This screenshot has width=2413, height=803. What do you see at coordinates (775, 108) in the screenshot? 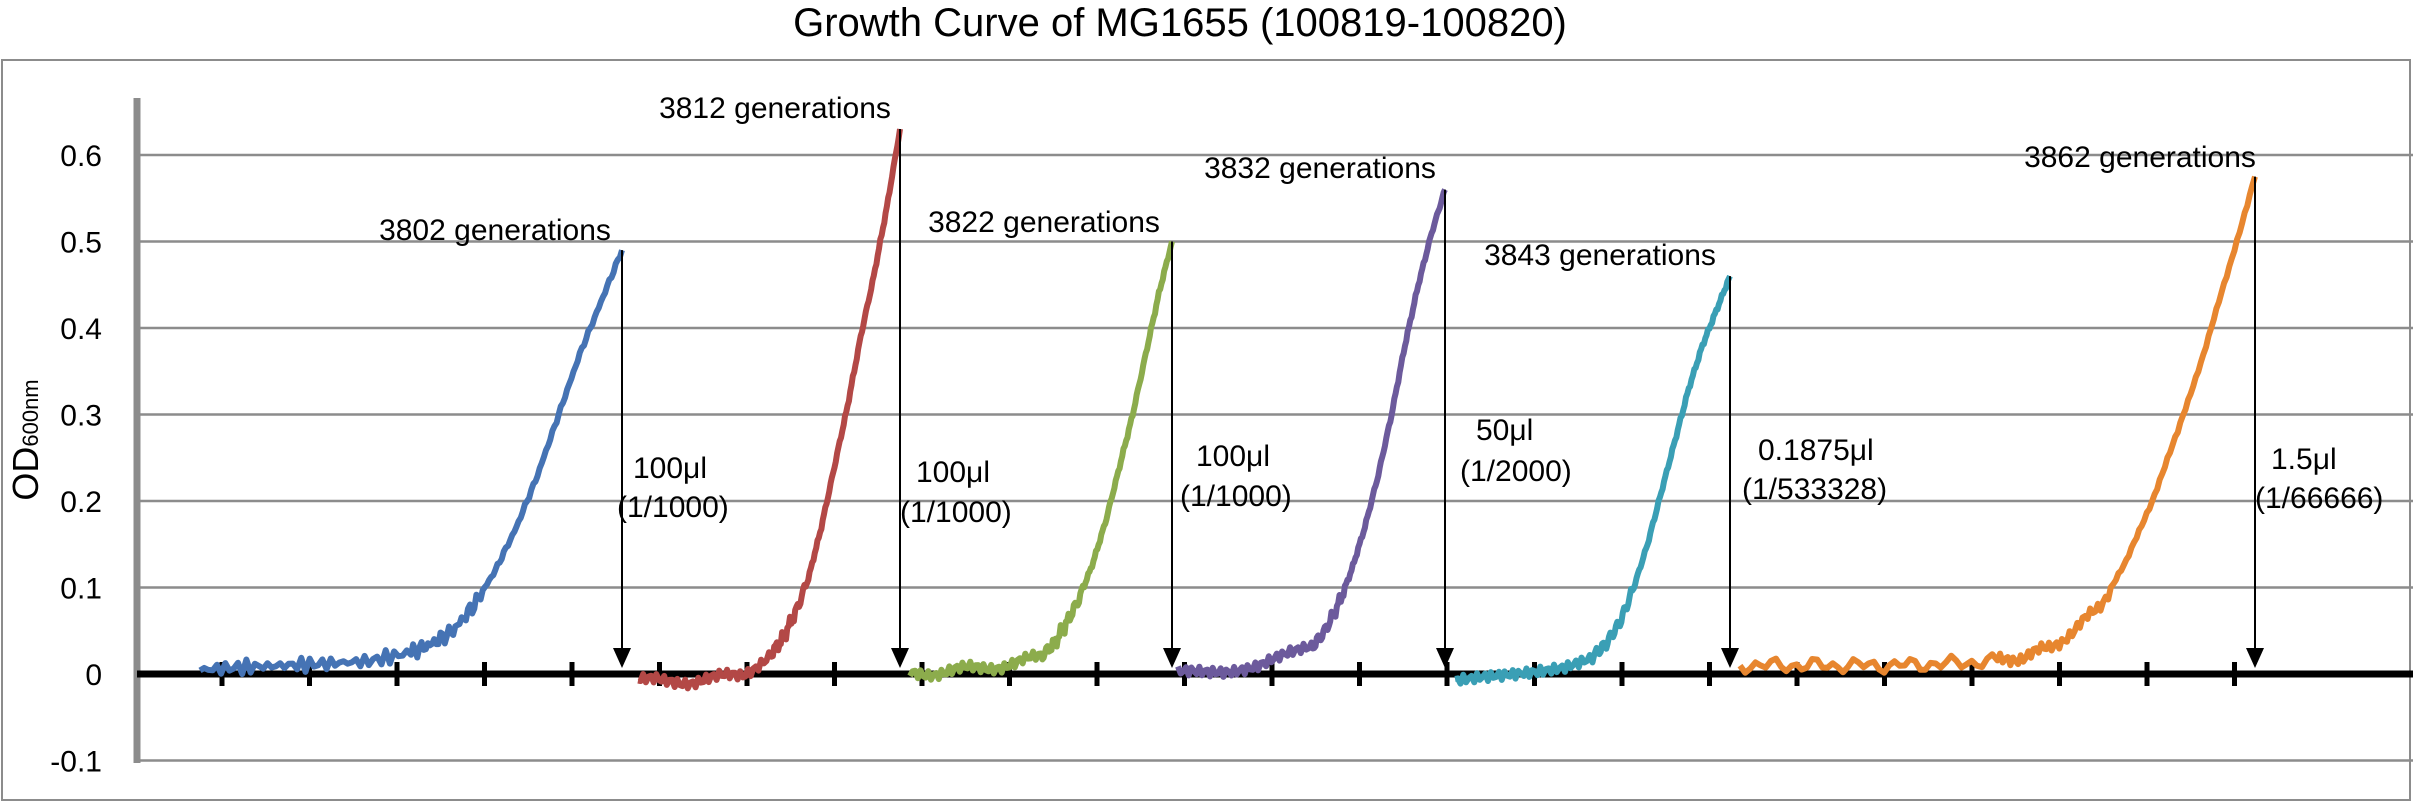
I see `generation-label: 3812 generations` at bounding box center [775, 108].